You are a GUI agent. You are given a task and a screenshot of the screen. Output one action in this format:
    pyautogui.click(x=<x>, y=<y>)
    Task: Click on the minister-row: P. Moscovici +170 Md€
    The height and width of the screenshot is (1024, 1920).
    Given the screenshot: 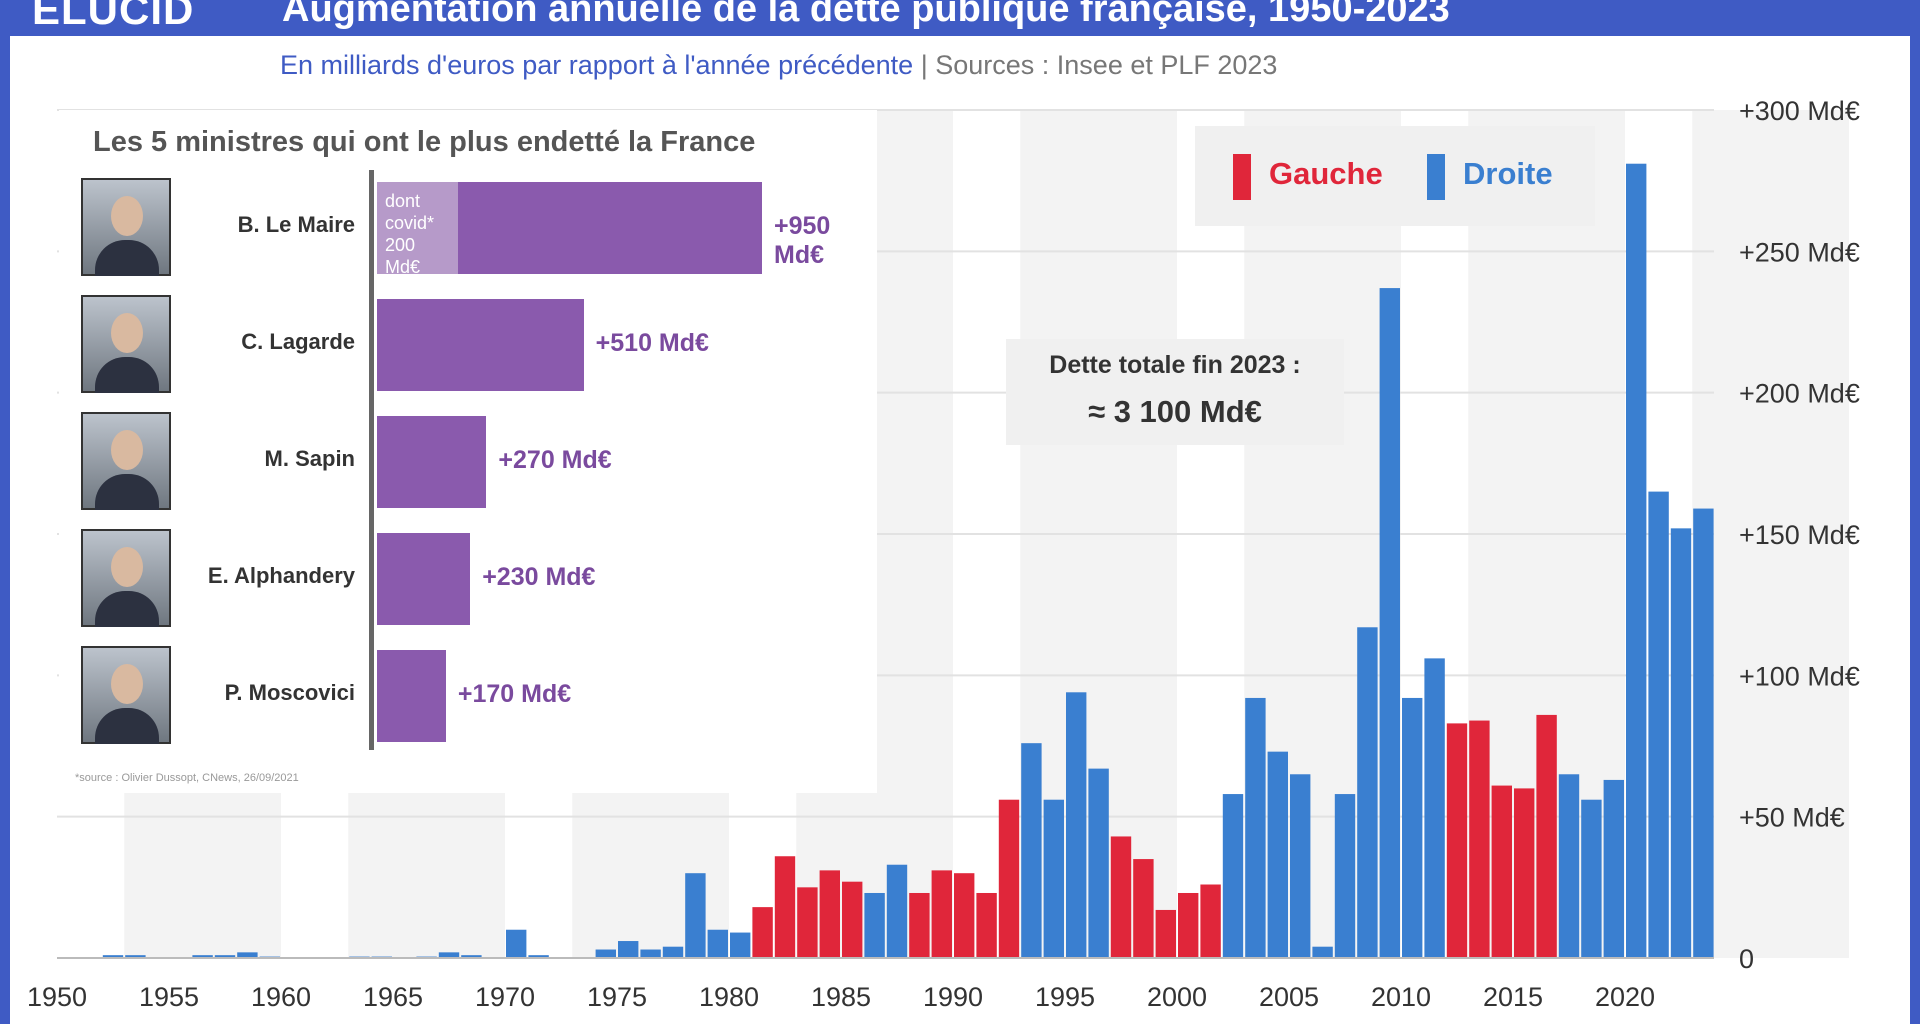 What is the action you would take?
    pyautogui.click(x=468, y=696)
    